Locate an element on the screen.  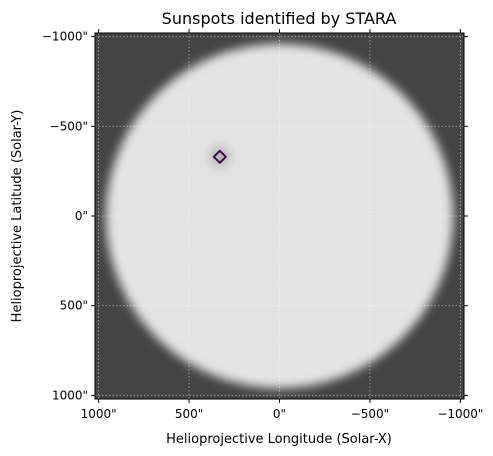
x-tick-label: −500" is located at coordinates (370, 414).